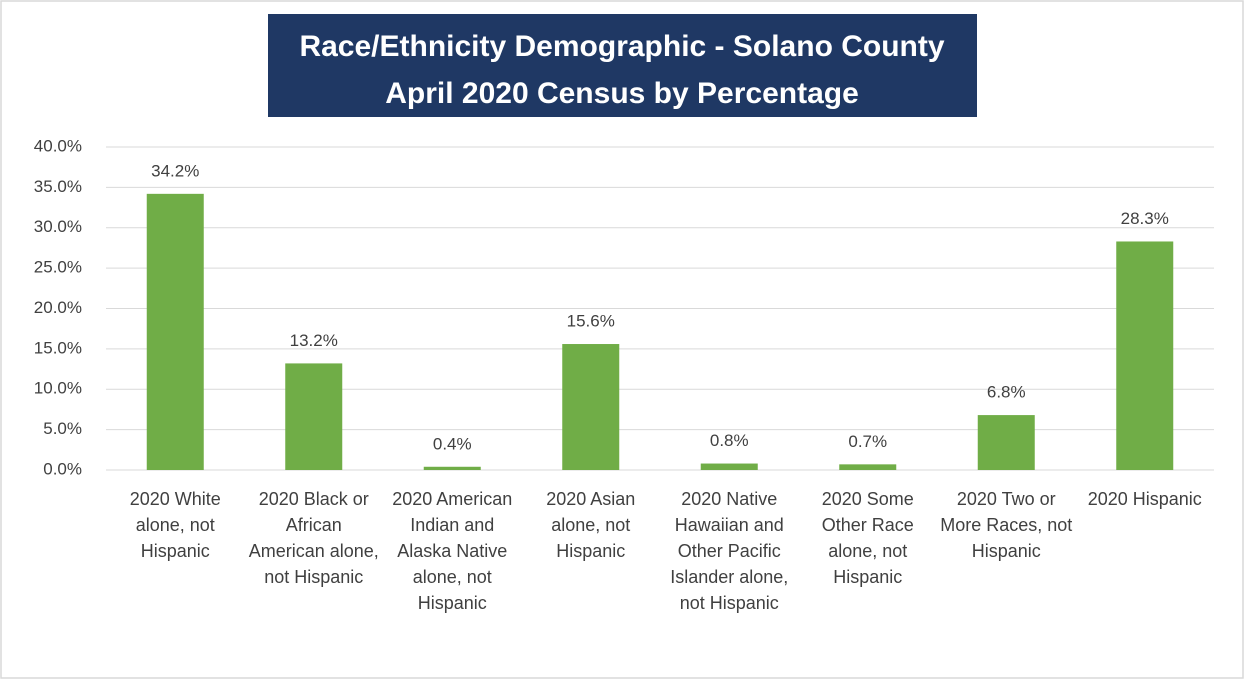 This screenshot has height=679, width=1244. What do you see at coordinates (175, 525) in the screenshot?
I see `x-tick-label: 2020 White alone, not Hispanic` at bounding box center [175, 525].